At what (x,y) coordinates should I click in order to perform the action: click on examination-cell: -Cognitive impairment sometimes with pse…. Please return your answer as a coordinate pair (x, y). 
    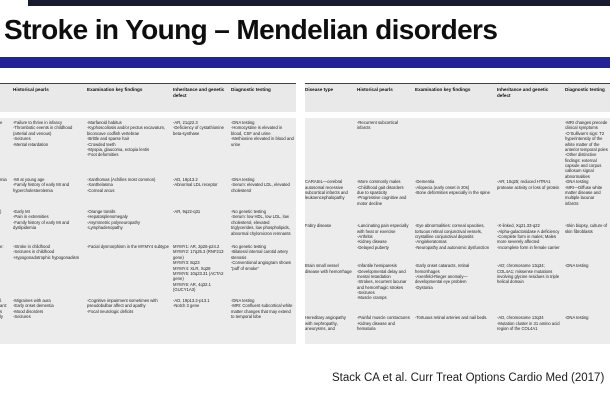
    Looking at the image, I should click on (122, 306).